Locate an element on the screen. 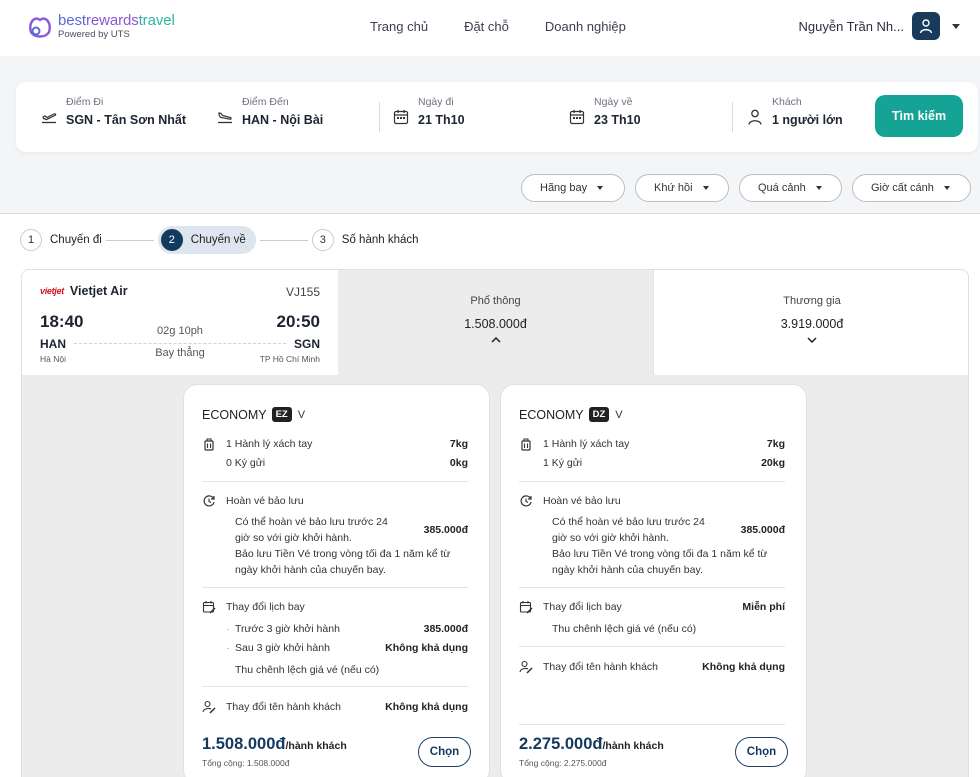  change-title: Thay đổi lịch bay is located at coordinates (265, 607).